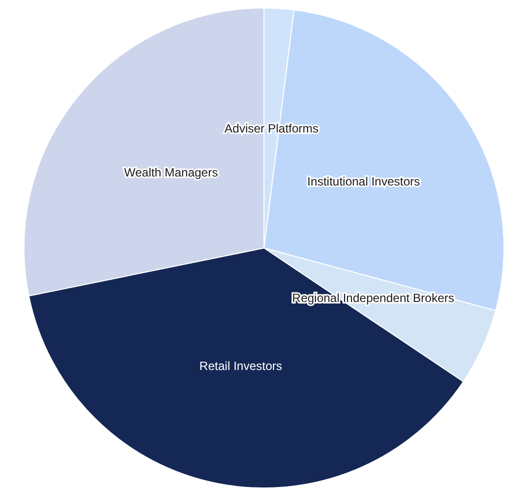 This screenshot has height=500, width=522. I want to click on slice-label: Adviser Platforms, so click(271, 128).